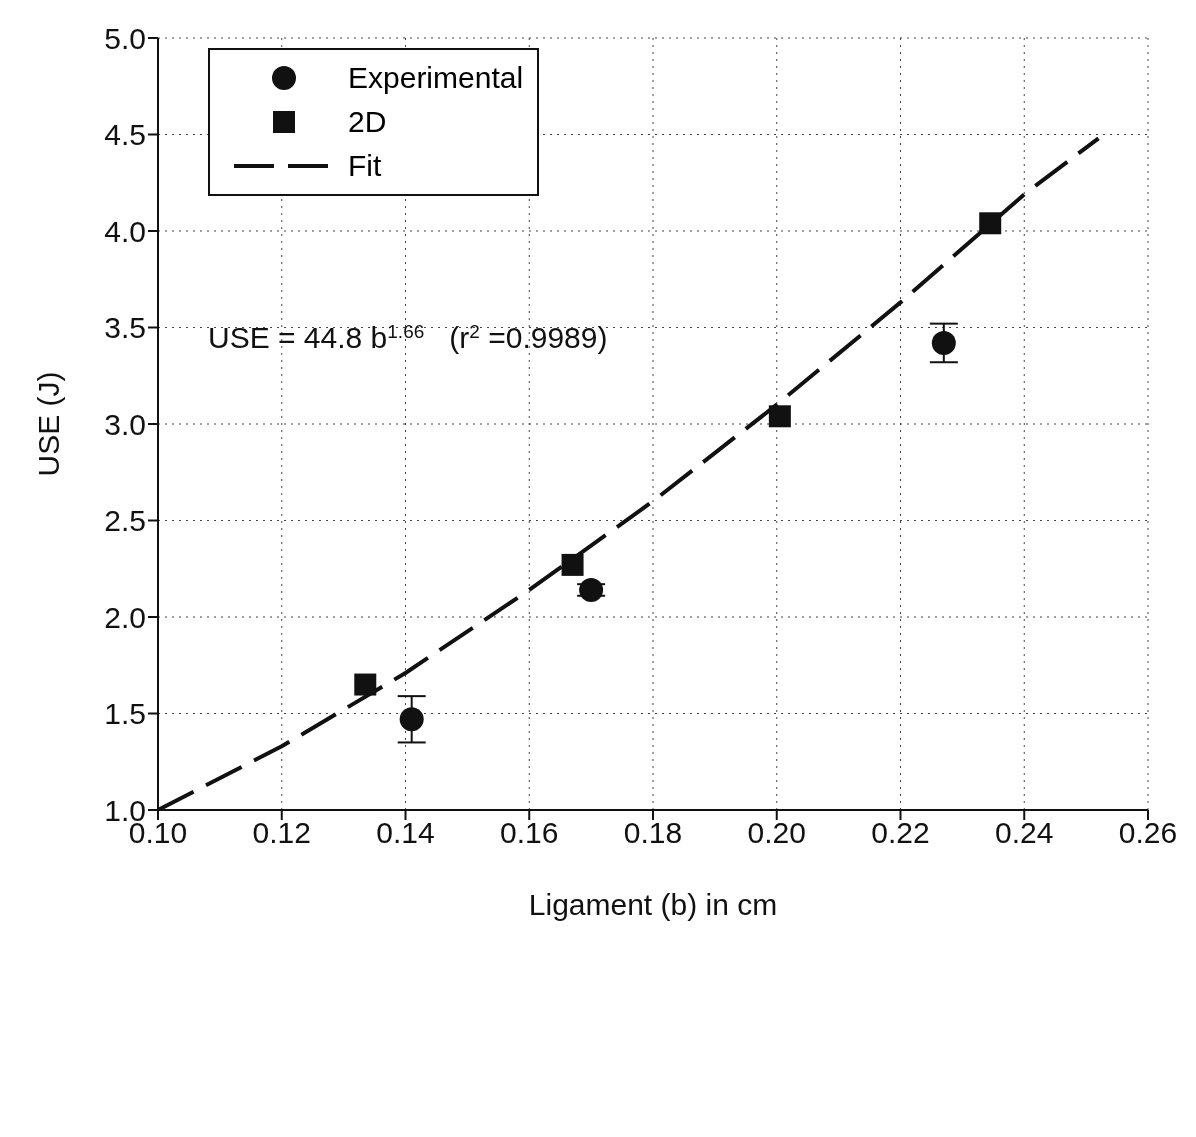 This screenshot has width=1196, height=1137. I want to click on y-tick-label: 1.5, so click(125, 714).